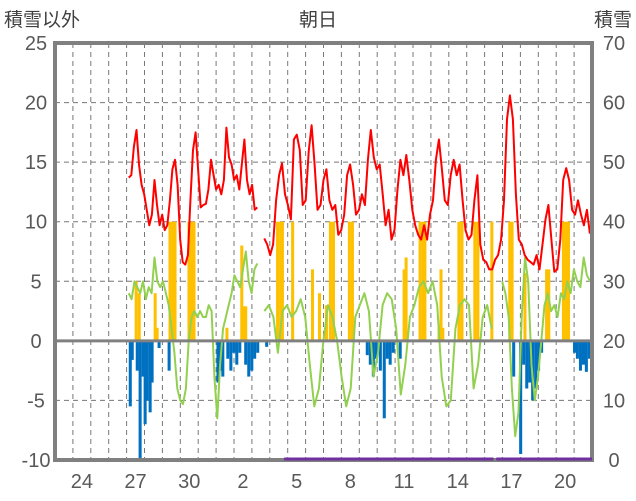 Image resolution: width=636 pixels, height=501 pixels. Describe the element at coordinates (82, 482) in the screenshot. I see `x-tick-label: 24` at that location.